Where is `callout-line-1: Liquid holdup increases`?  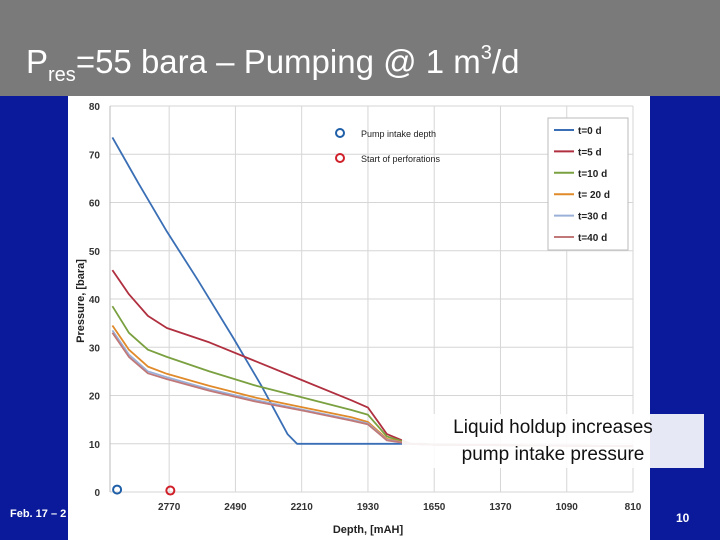 callout-line-1: Liquid holdup increases is located at coordinates (553, 427).